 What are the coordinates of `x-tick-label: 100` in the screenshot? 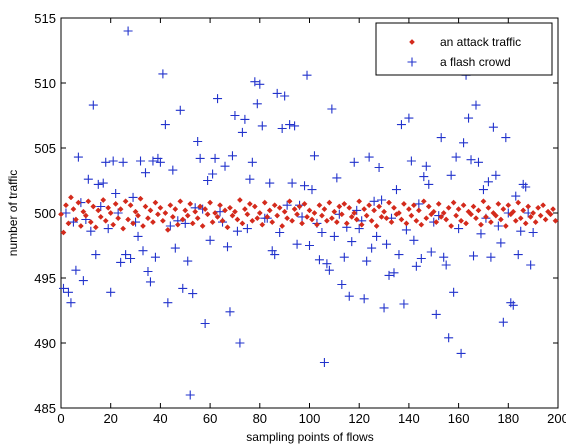 It's located at (310, 418).